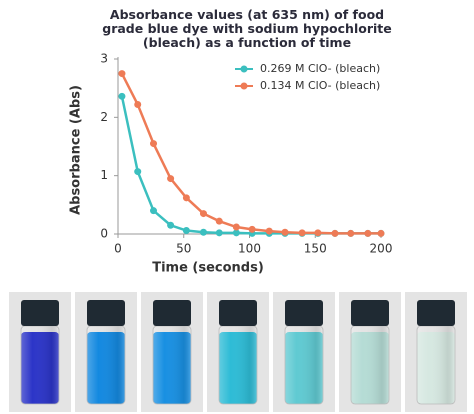 This screenshot has width=474, height=414. I want to click on x-tick-label: 200, so click(381, 249).